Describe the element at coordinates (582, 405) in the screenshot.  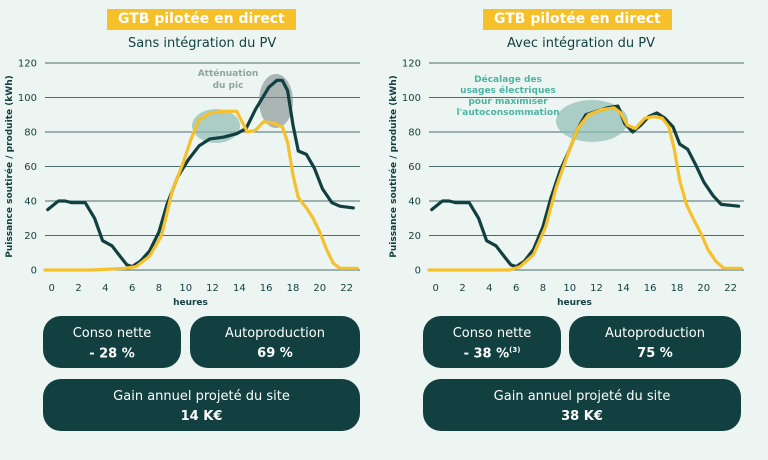
I see `annual-gain-card: Gain annuel projeté du site 38 K€` at that location.